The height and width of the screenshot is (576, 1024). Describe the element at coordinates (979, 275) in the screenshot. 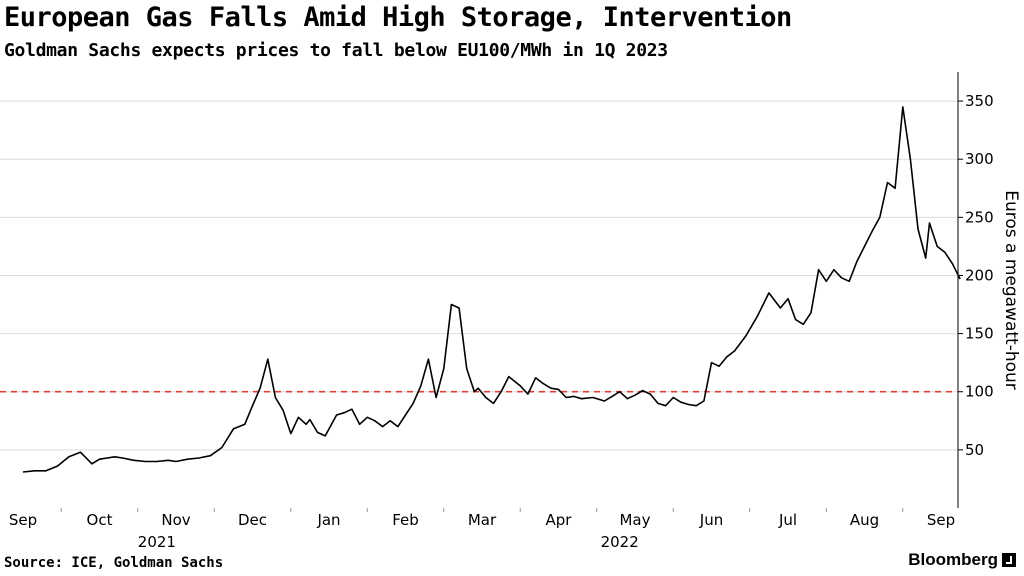

I see `y-tick-label: 200` at that location.